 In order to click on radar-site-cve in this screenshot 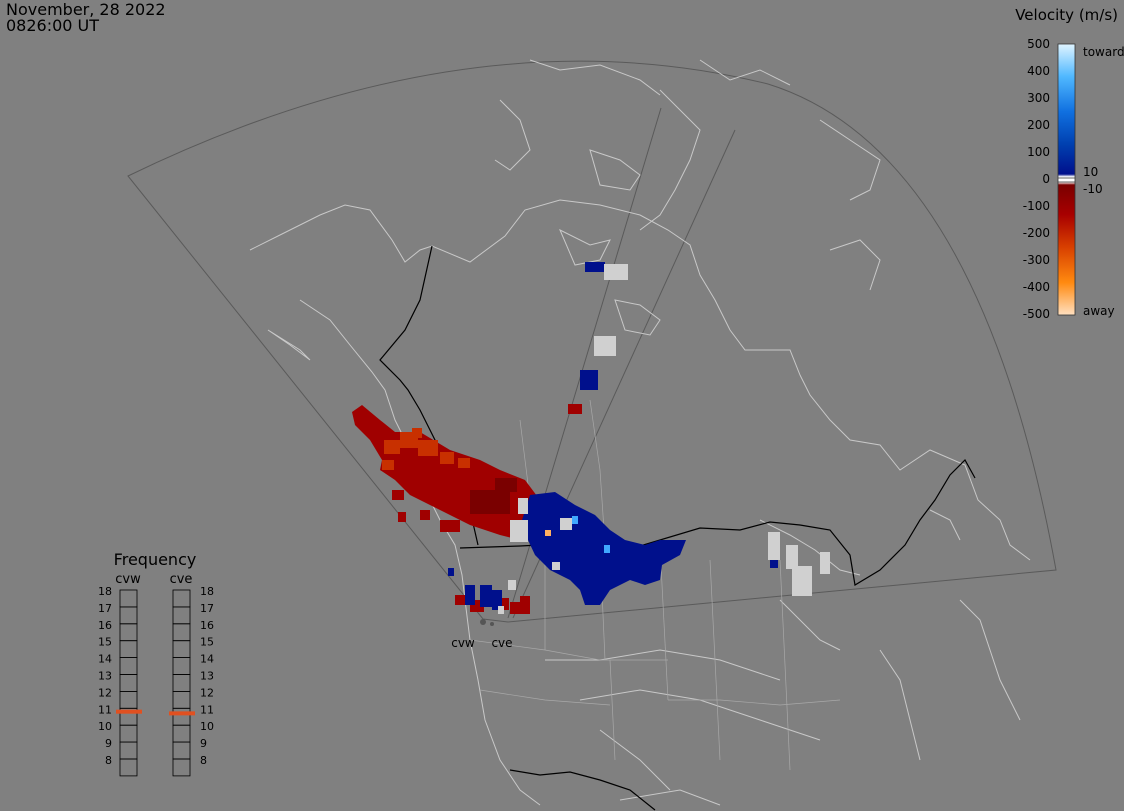, I will do `click(492, 624)`.